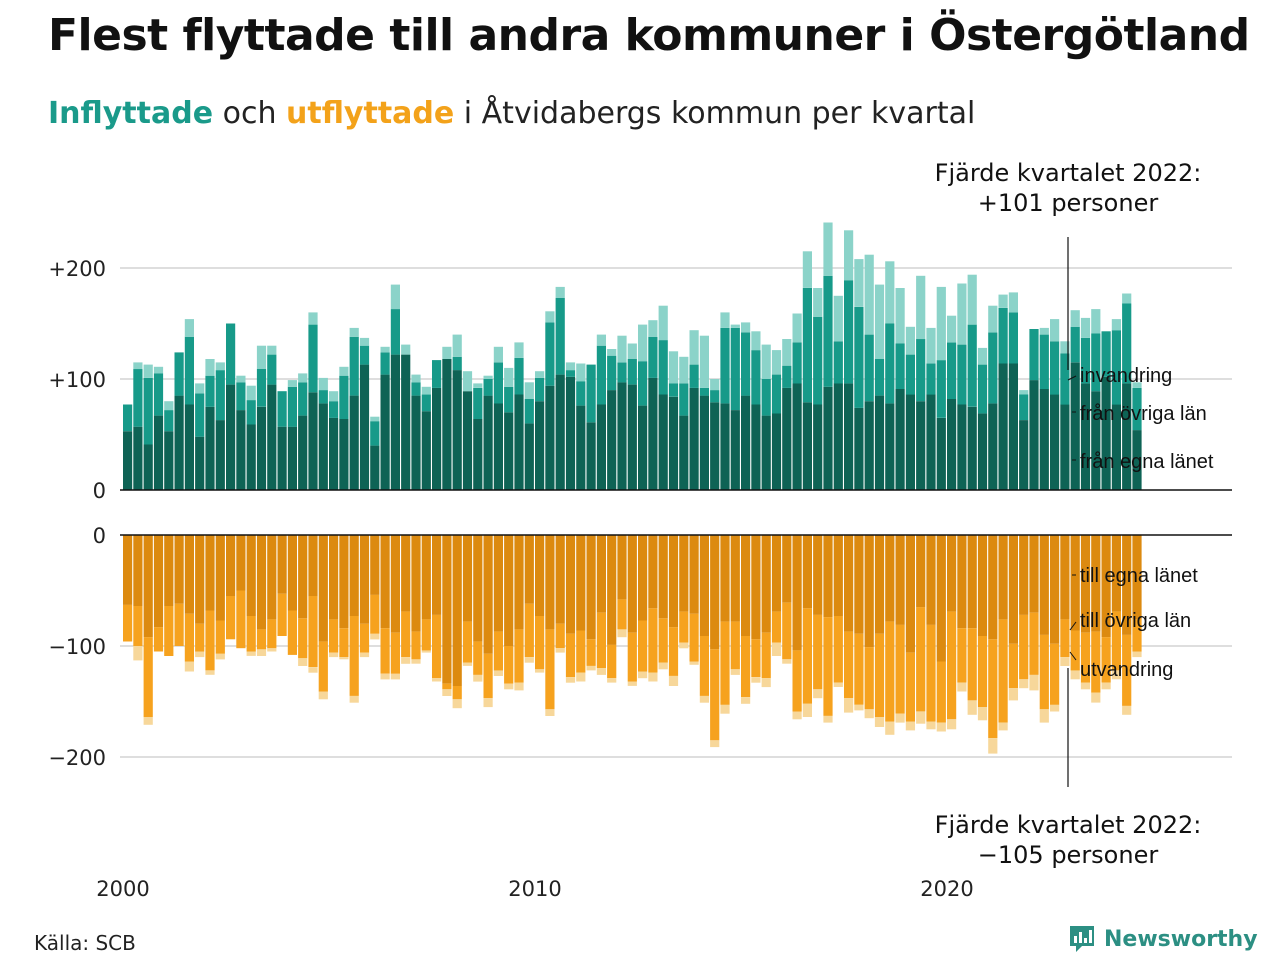  I want to click on y-tick-bottom-100: −100, so click(77, 647).